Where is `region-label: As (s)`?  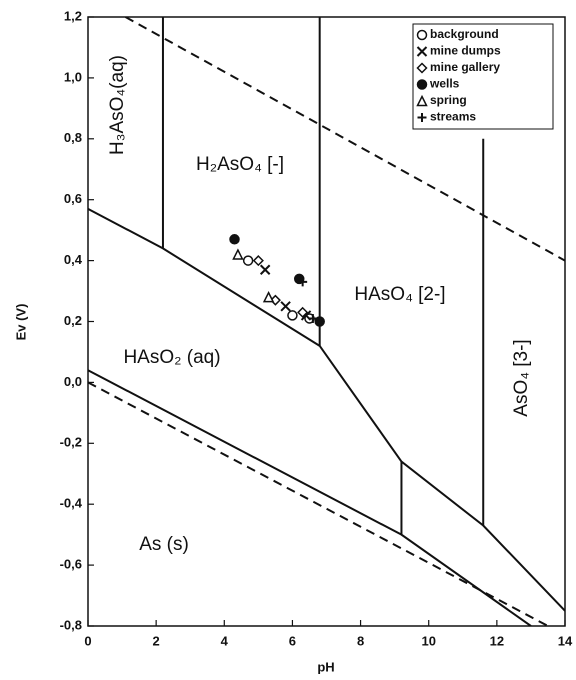 region-label: As (s) is located at coordinates (164, 544).